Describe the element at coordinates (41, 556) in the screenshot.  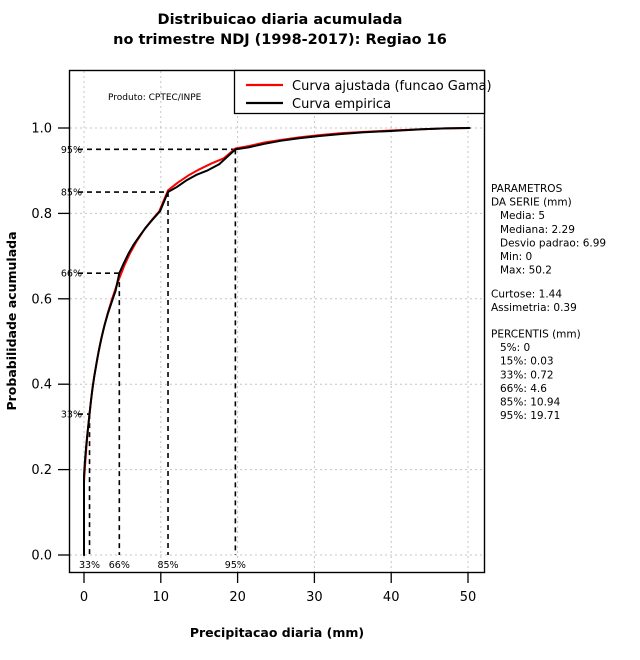
I see `y-tick-label: 0.0` at that location.